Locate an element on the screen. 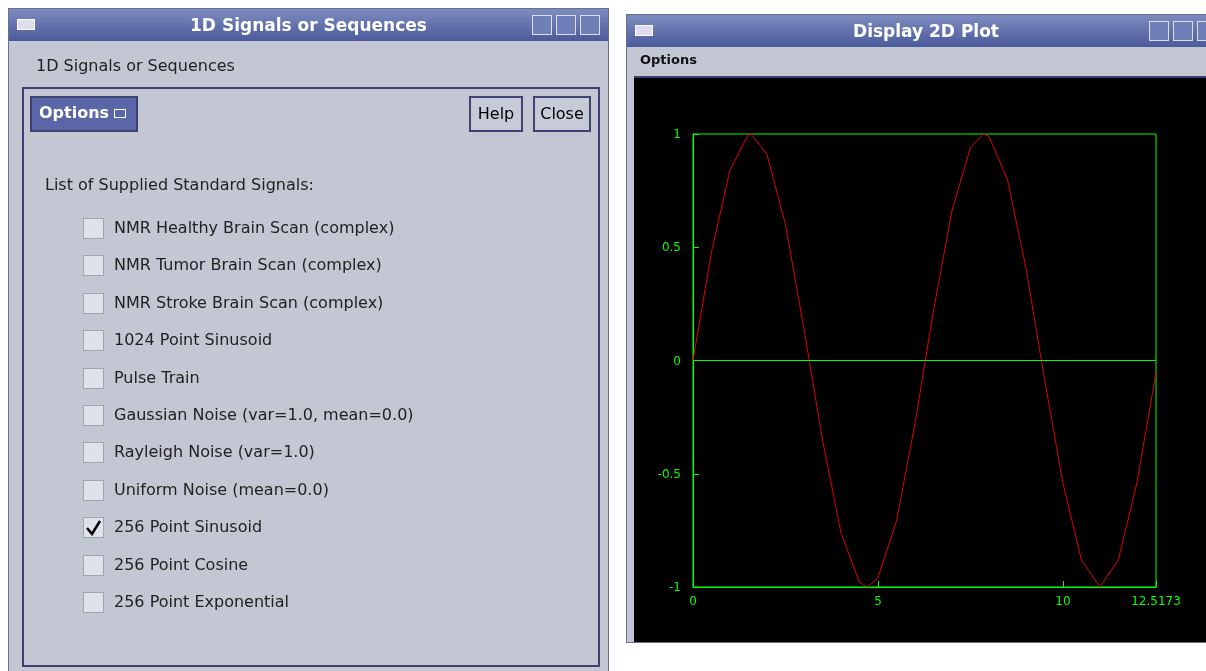  text: Close is located at coordinates (562, 114).